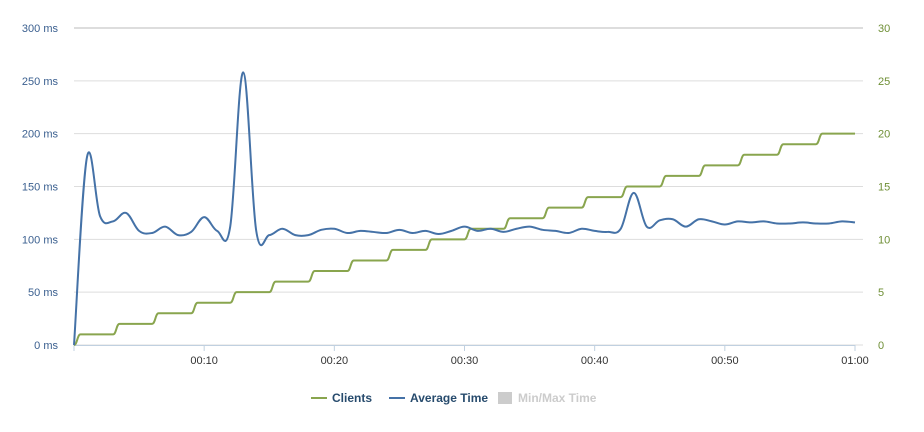  What do you see at coordinates (465, 361) in the screenshot?
I see `x-tick-label: 00:30` at bounding box center [465, 361].